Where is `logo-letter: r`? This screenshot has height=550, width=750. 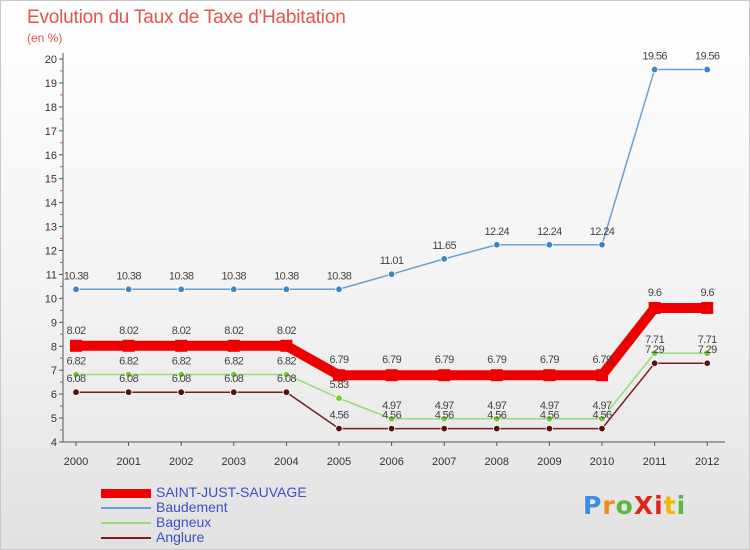
logo-letter: r is located at coordinates (609, 505).